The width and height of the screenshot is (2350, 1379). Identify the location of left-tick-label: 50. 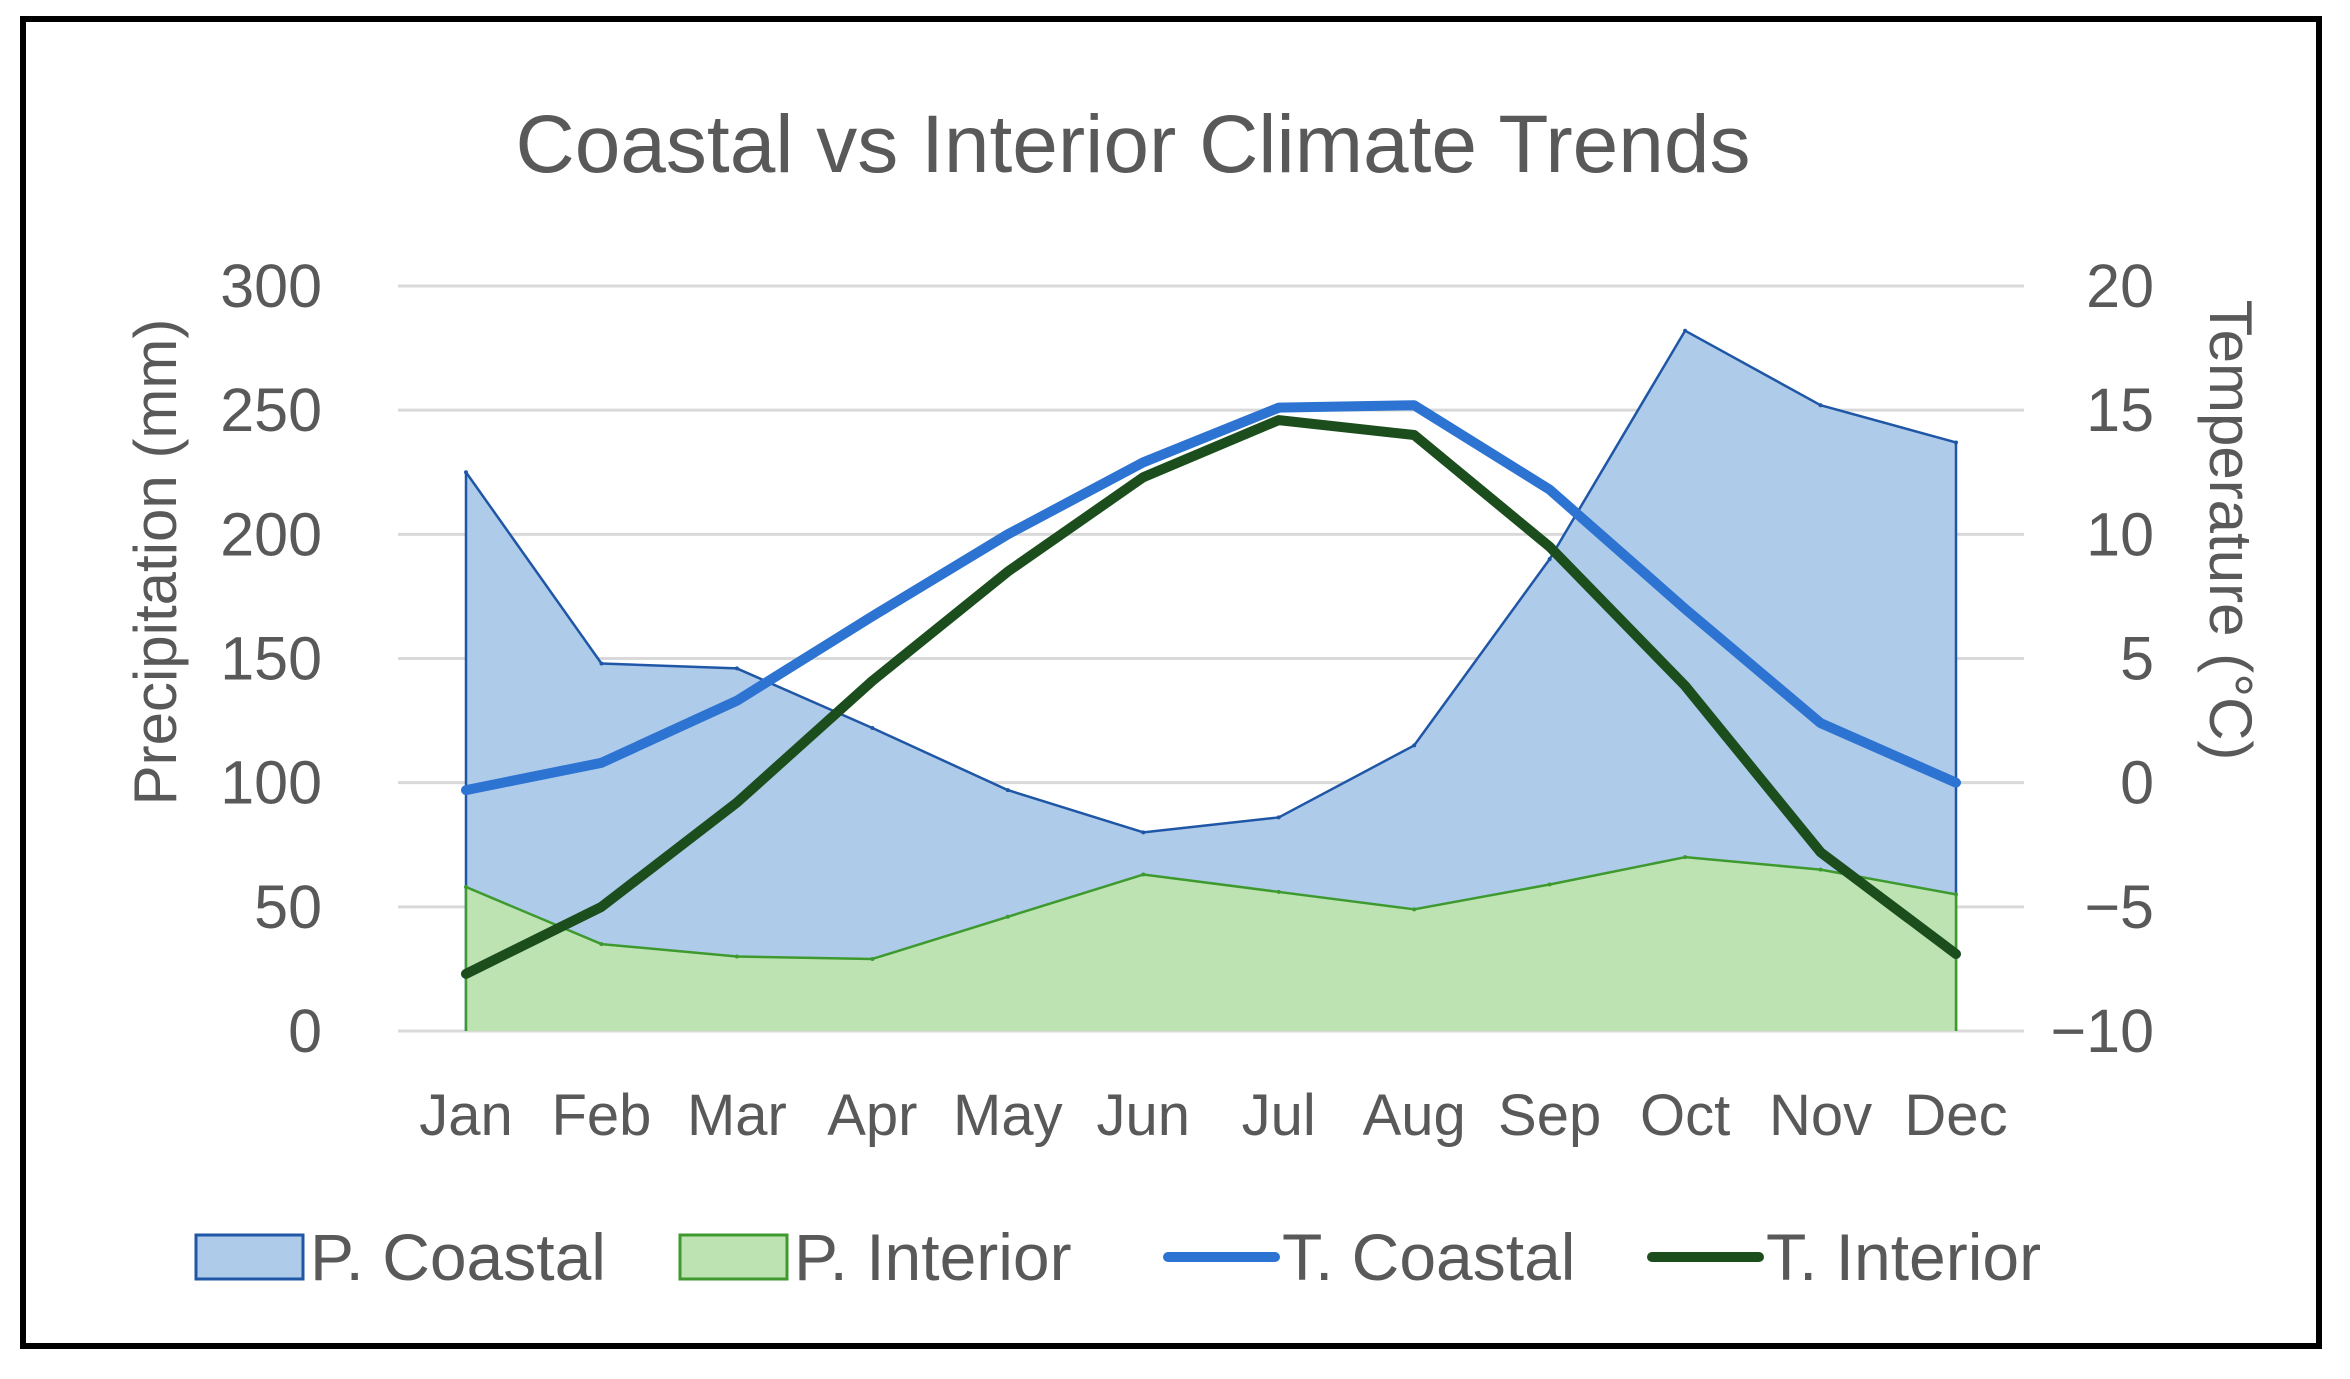
(288, 907).